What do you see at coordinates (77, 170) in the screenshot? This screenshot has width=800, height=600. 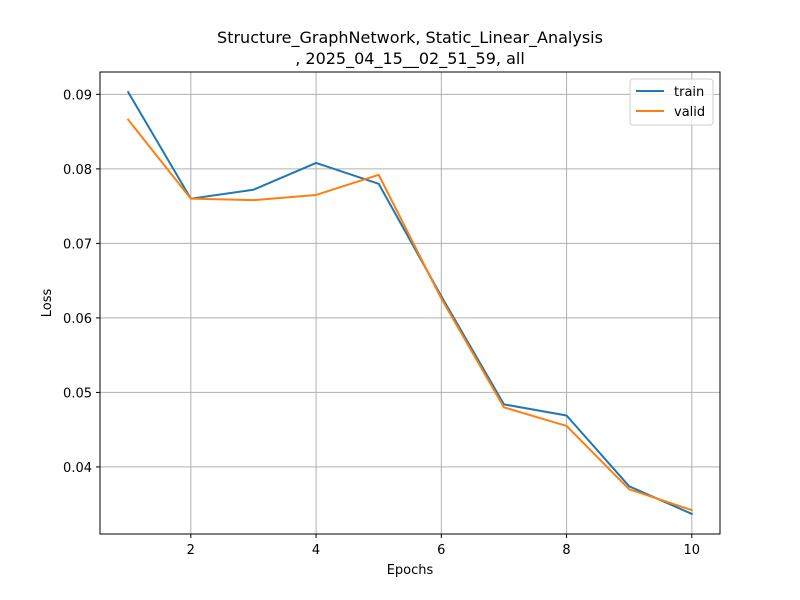 I see `y-tick-label: 0.08` at bounding box center [77, 170].